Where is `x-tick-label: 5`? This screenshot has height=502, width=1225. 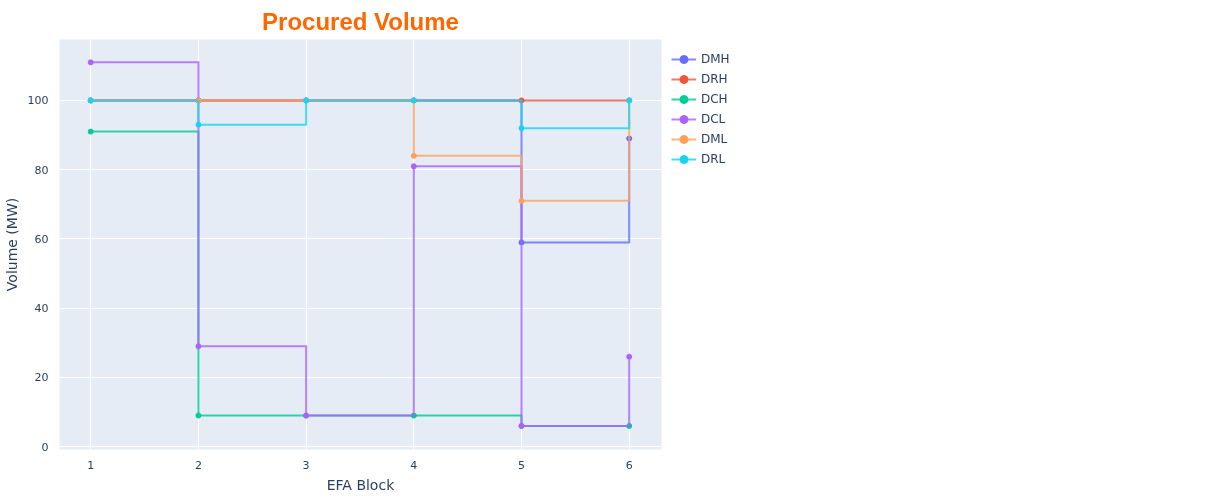 x-tick-label: 5 is located at coordinates (521, 465).